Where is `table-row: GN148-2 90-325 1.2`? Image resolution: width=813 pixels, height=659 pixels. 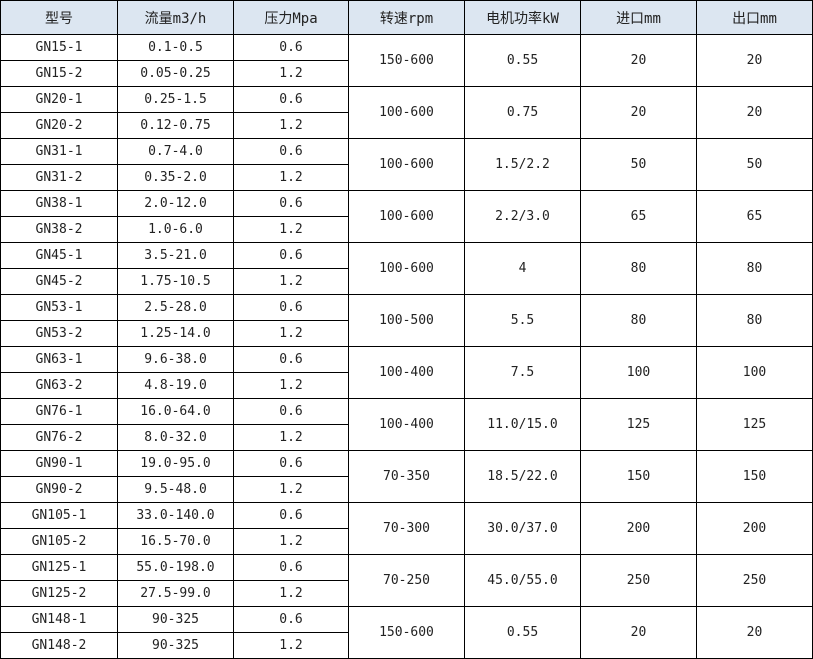 table-row: GN148-2 90-325 1.2 is located at coordinates (406, 645).